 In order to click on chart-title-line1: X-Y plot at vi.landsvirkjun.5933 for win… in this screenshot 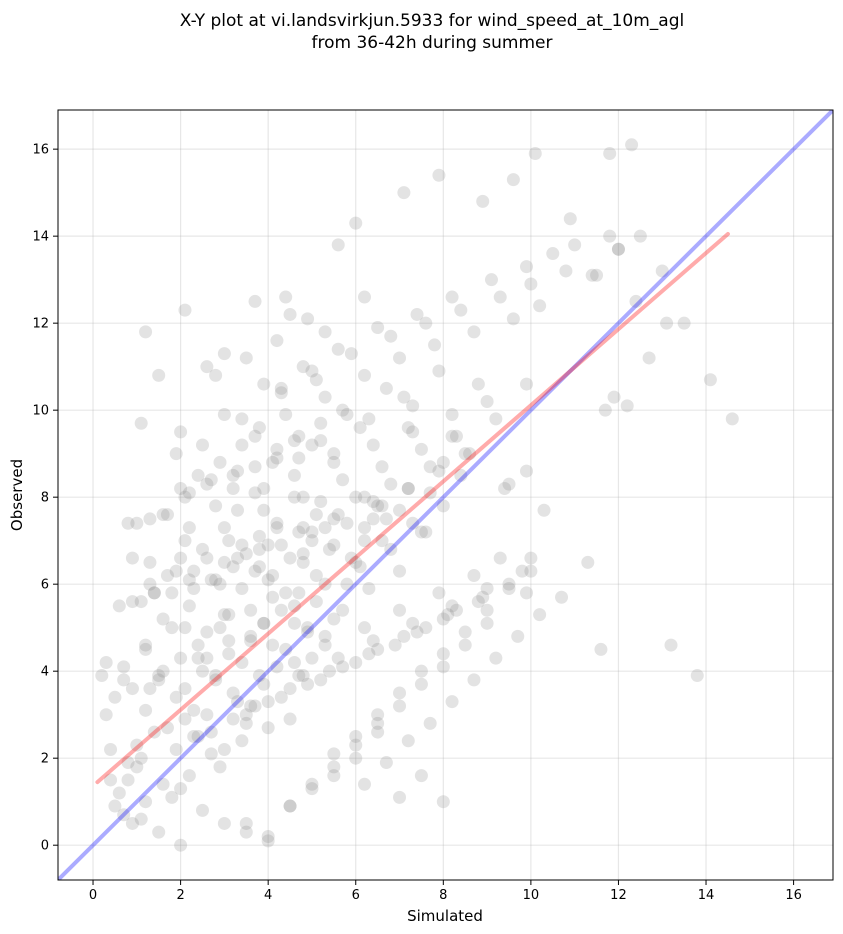, I will do `click(432, 21)`.